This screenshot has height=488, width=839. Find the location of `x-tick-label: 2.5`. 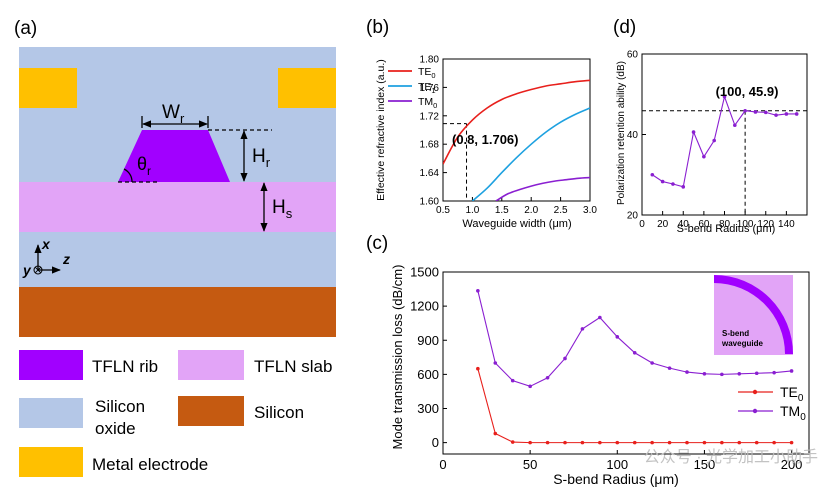

x-tick-label: 2.5 is located at coordinates (561, 210).